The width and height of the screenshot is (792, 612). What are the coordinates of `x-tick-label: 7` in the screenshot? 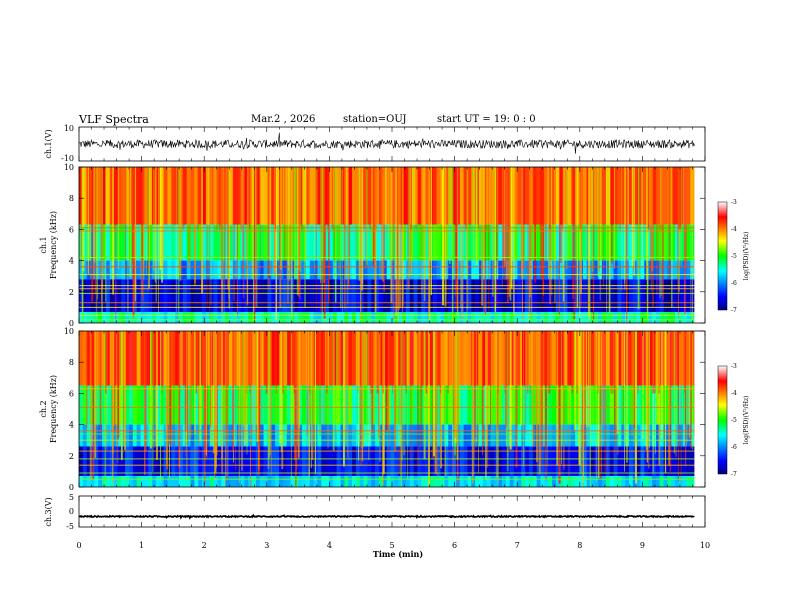 It's located at (517, 545).